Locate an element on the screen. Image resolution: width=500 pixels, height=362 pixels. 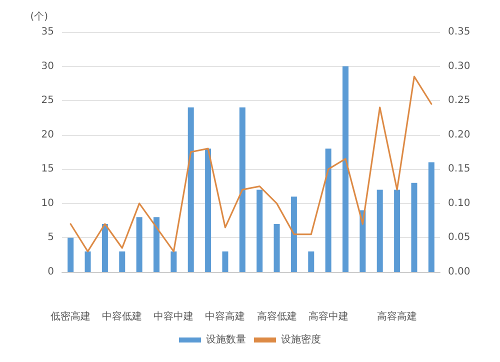
x-tick-label: 高容低建 is located at coordinates (276, 316).